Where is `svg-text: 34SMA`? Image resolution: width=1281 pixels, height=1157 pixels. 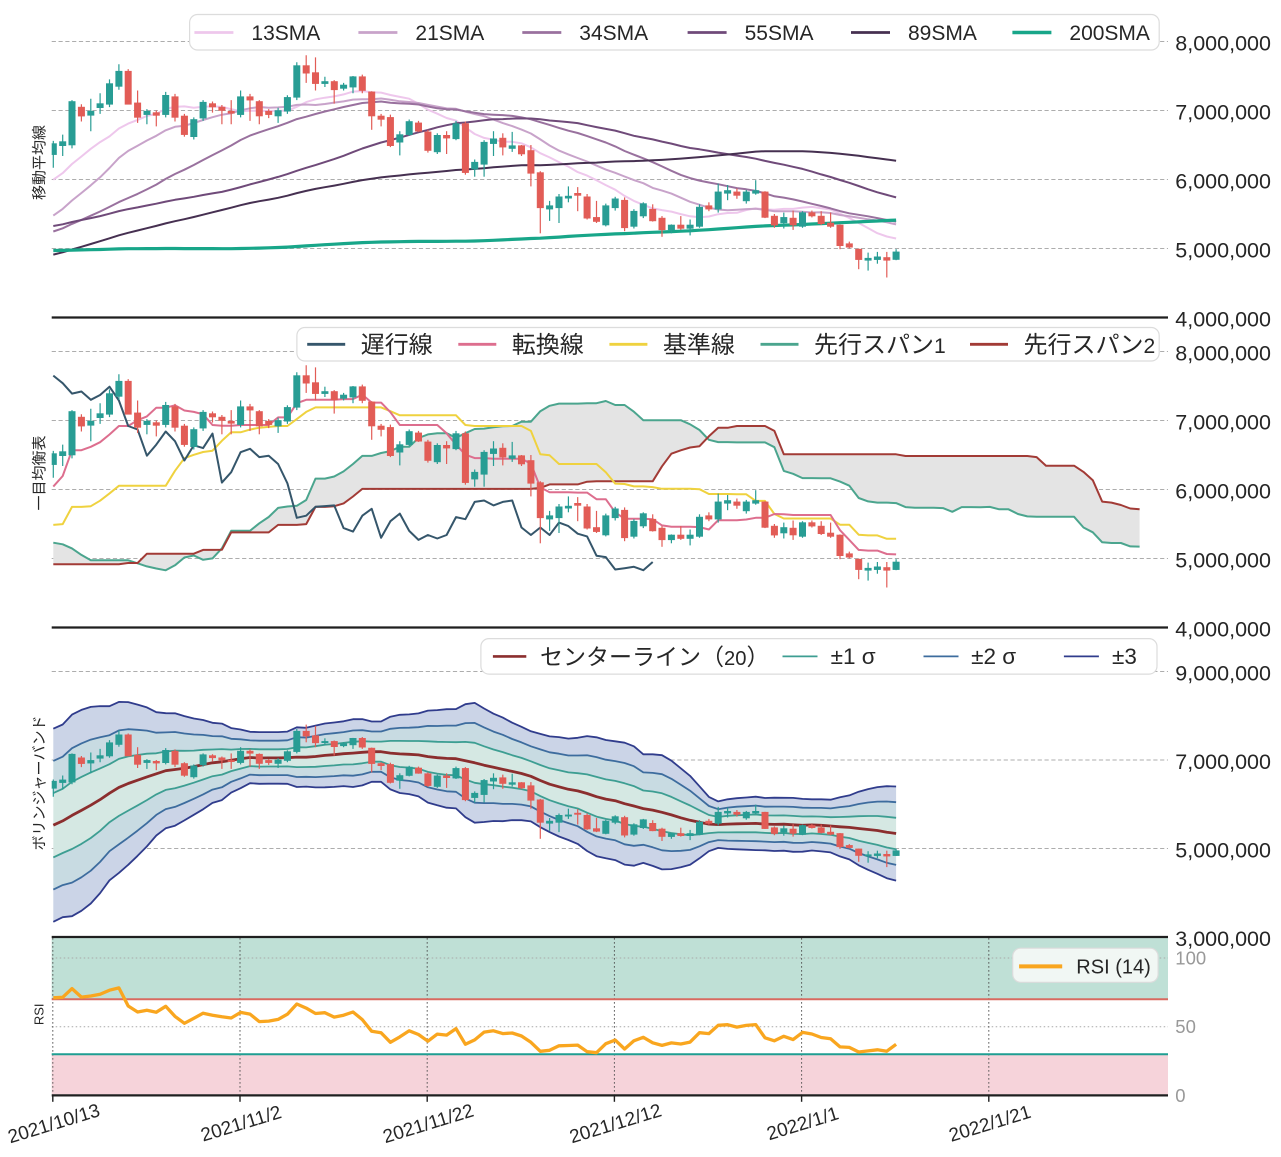 svg-text: 34SMA is located at coordinates (613, 33).